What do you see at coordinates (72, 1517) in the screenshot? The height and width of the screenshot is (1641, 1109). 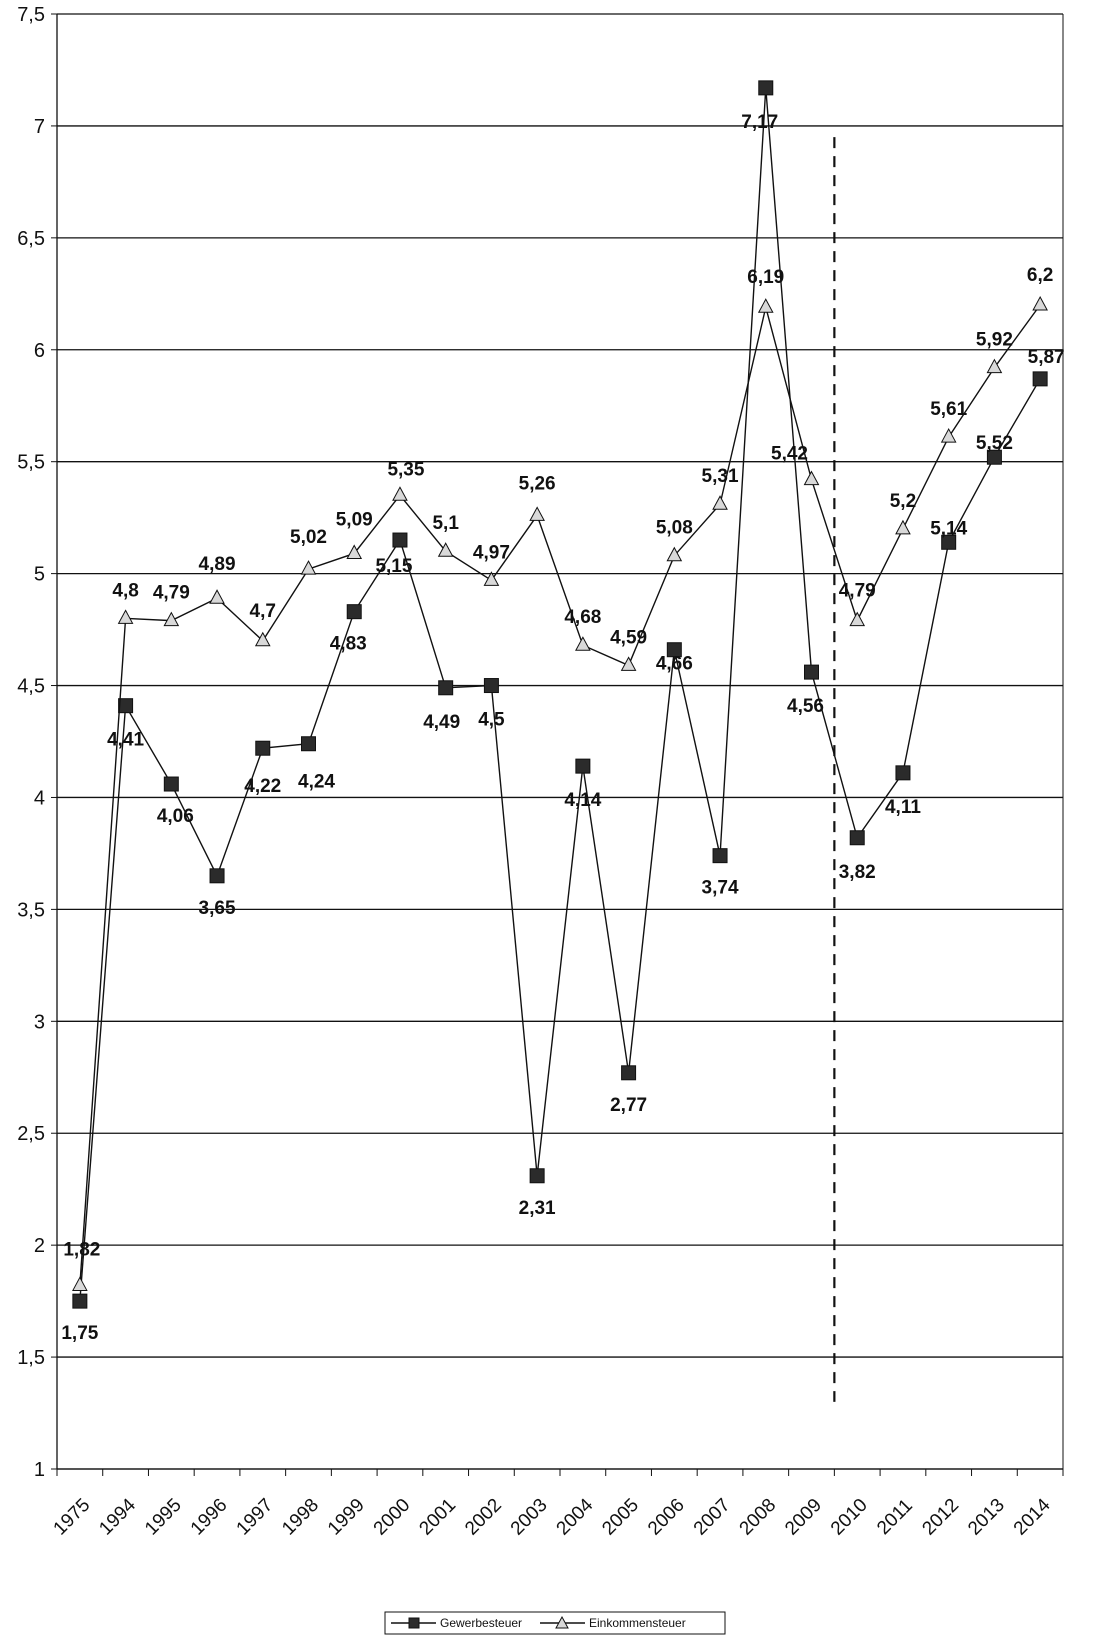 I see `x-tick-label: 1975` at bounding box center [72, 1517].